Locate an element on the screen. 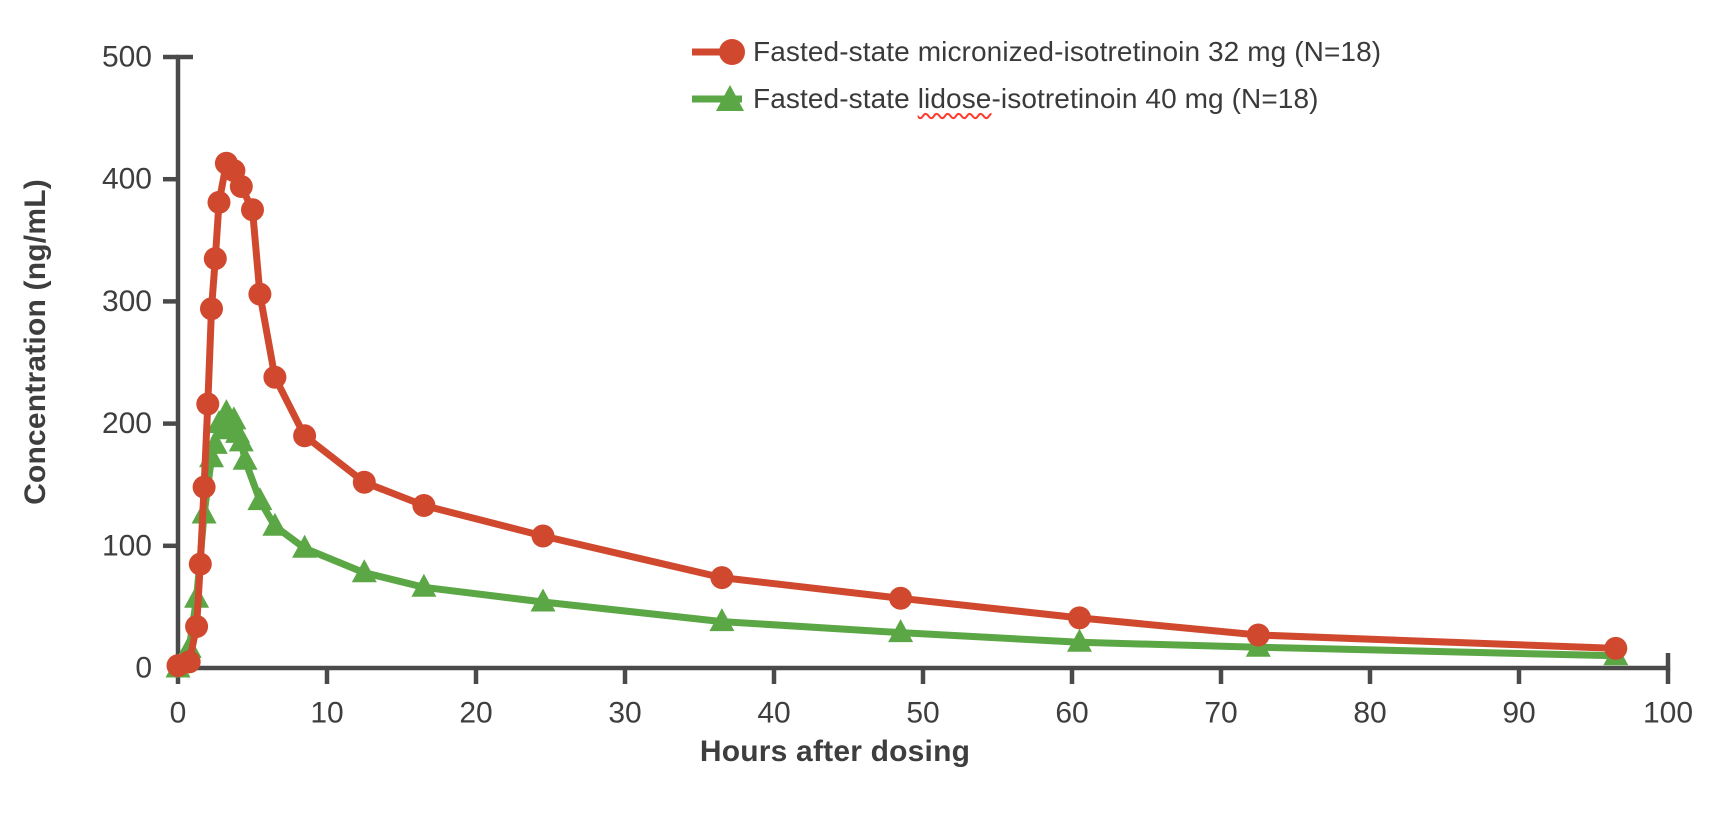  y-tick-label: 500 is located at coordinates (127, 57).